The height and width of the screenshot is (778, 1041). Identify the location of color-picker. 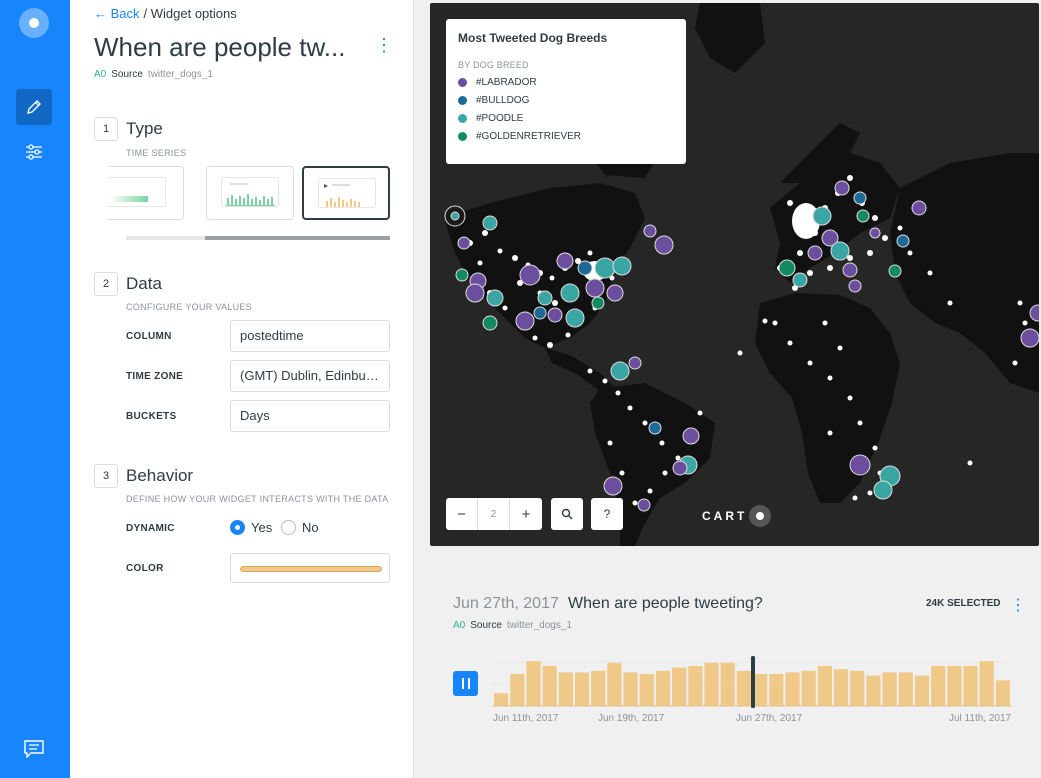
(310, 568).